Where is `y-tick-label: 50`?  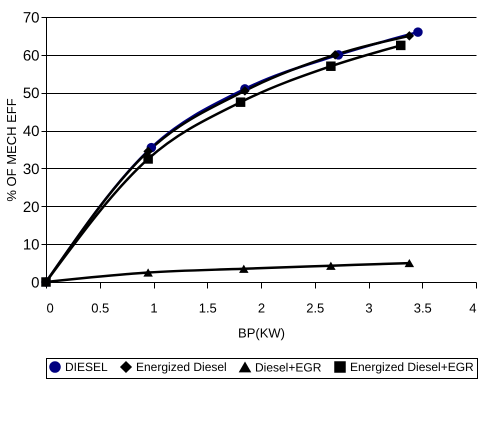 y-tick-label: 50 is located at coordinates (31, 93).